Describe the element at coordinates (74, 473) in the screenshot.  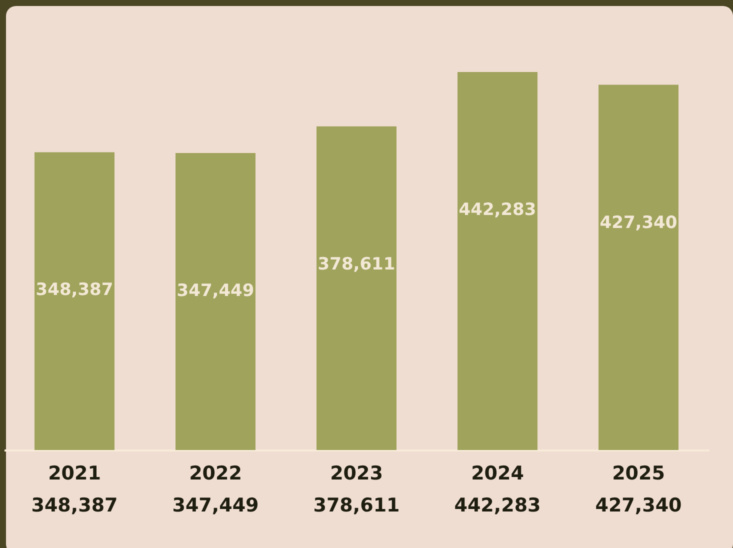
I see `x-tick-label: 2021` at that location.